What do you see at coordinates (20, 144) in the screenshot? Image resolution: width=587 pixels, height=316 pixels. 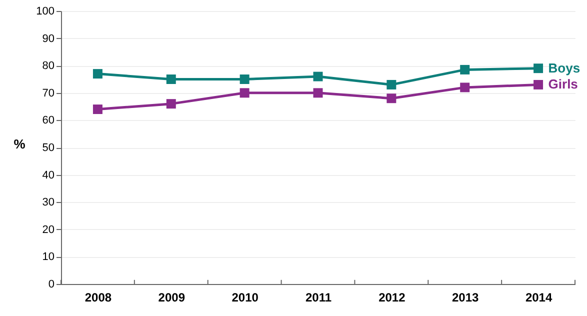 I see `y-axis-title: %` at bounding box center [20, 144].